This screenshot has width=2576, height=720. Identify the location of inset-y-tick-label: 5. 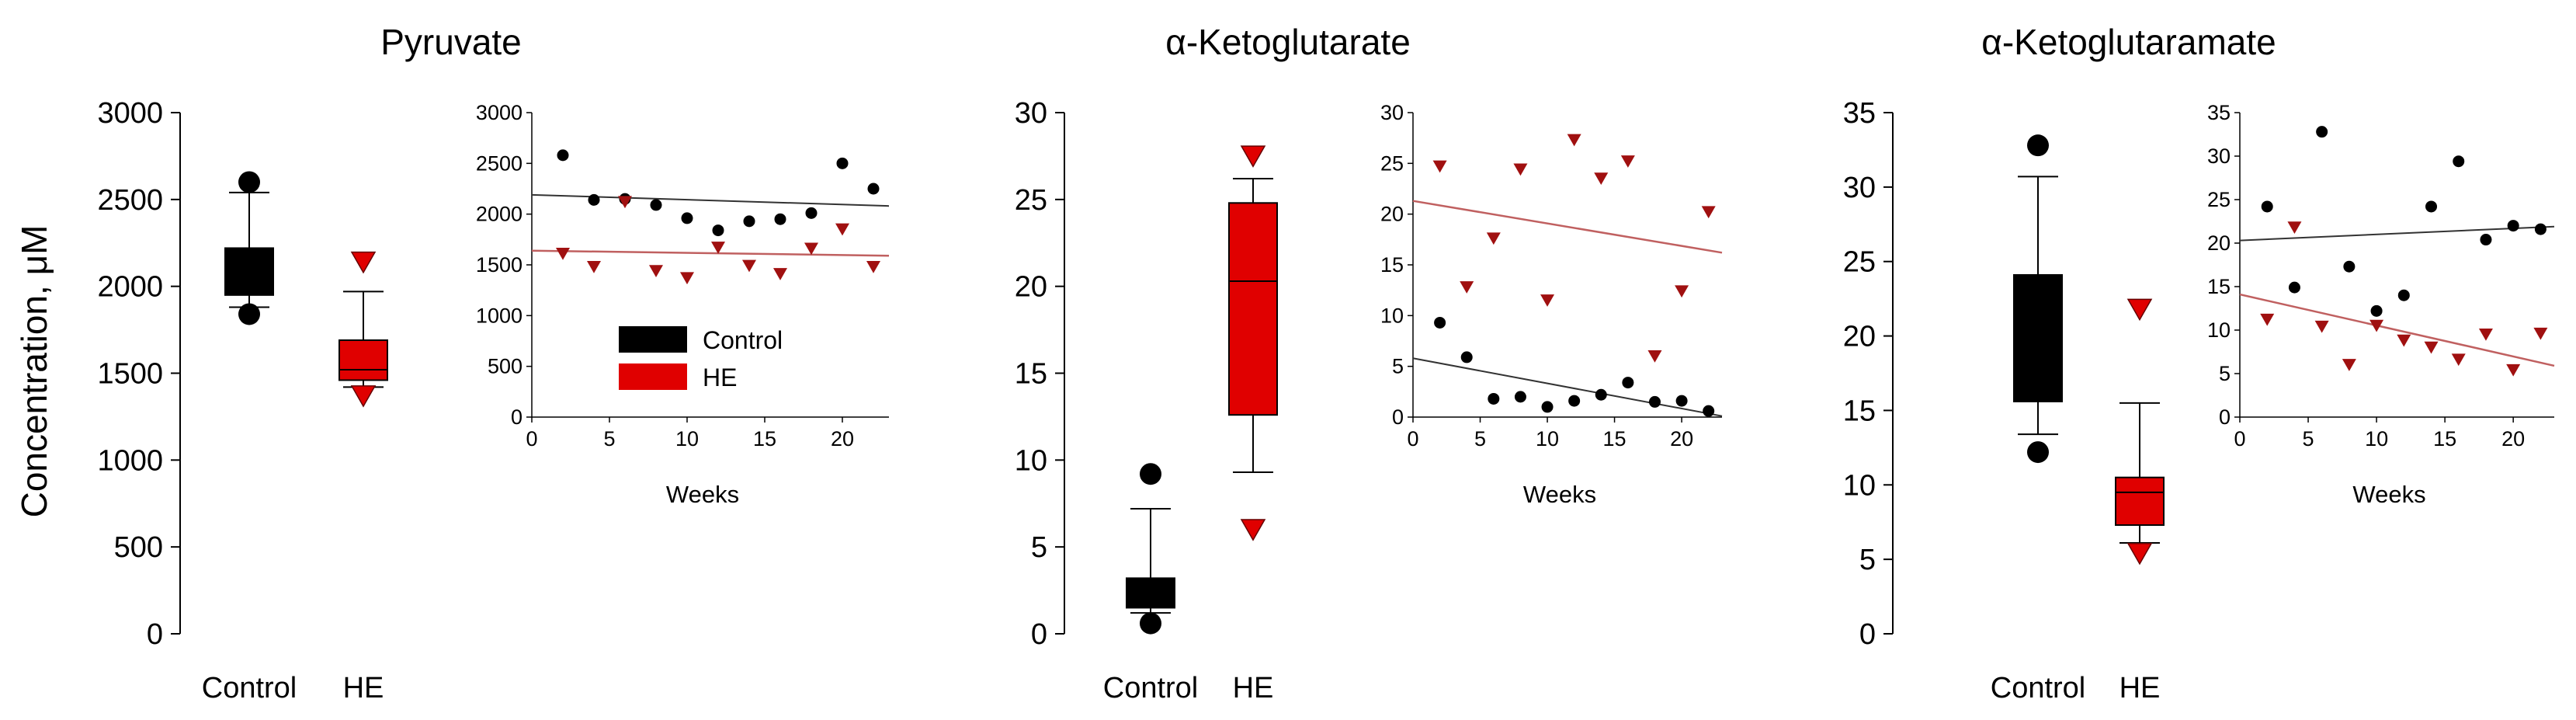
(1398, 366).